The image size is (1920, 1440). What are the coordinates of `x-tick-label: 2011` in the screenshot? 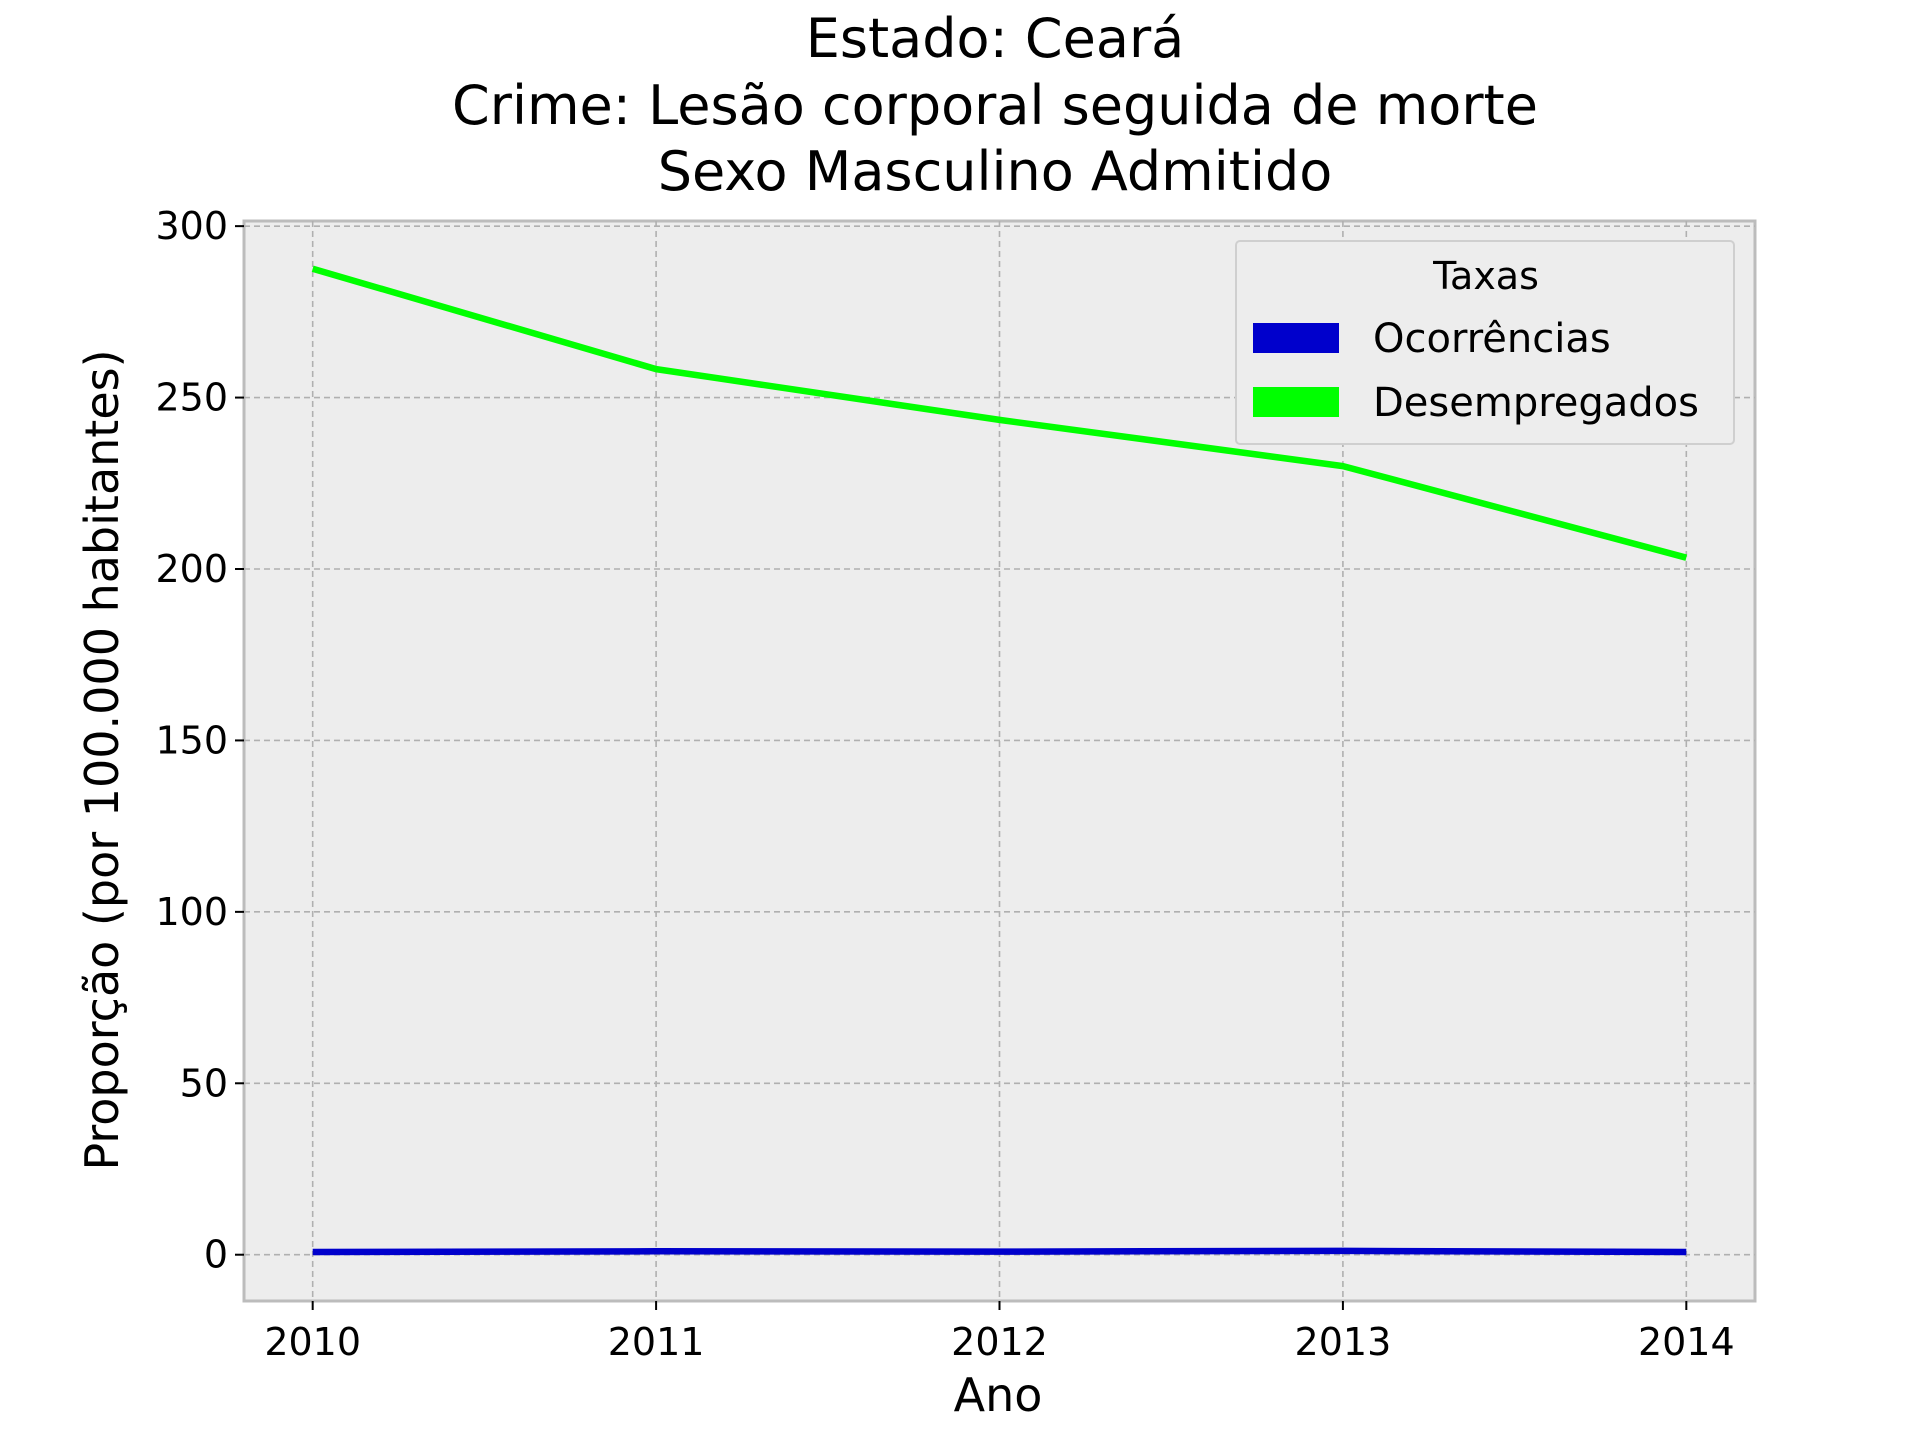 It's located at (656, 1342).